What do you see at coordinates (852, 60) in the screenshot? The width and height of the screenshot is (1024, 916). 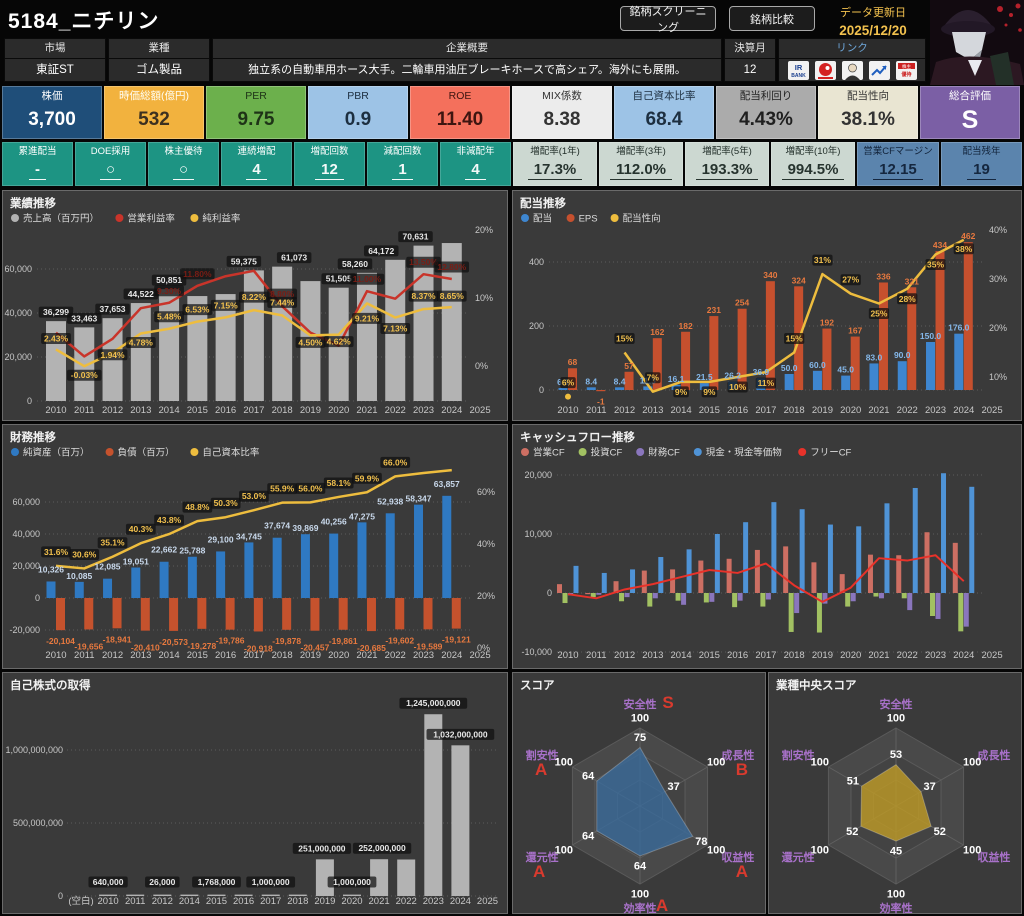 I see `links-cell: リンク IR BANK 株主 優待` at bounding box center [852, 60].